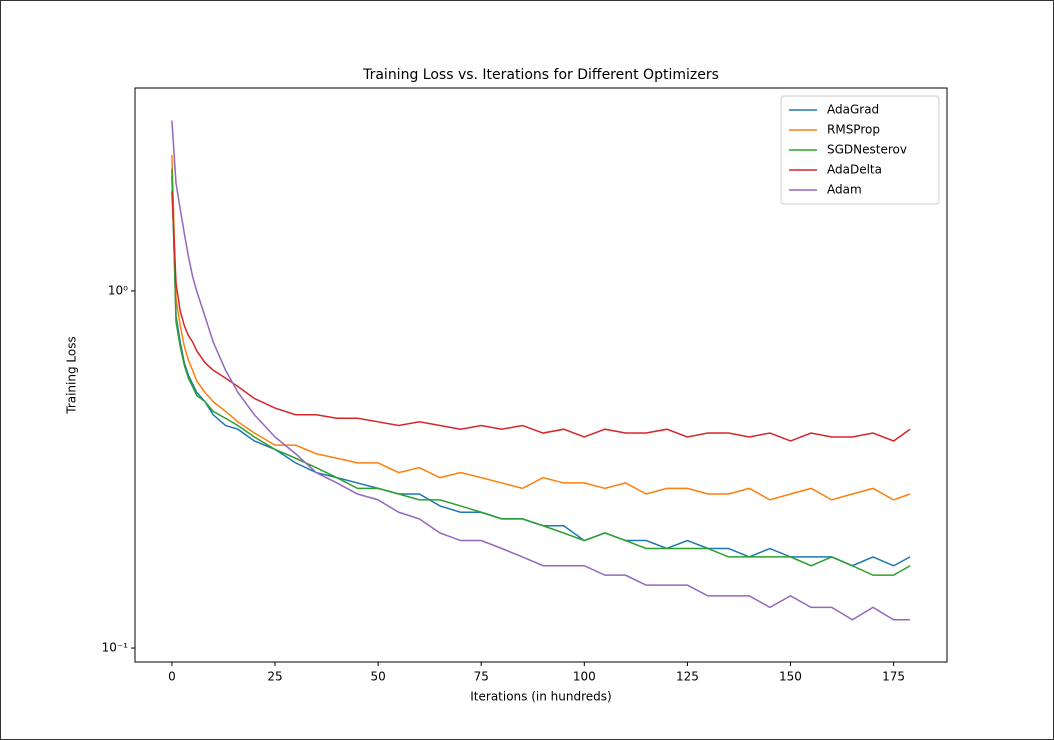 Image resolution: width=1054 pixels, height=740 pixels. What do you see at coordinates (481, 677) in the screenshot?
I see `x-tick-label: 75` at bounding box center [481, 677].